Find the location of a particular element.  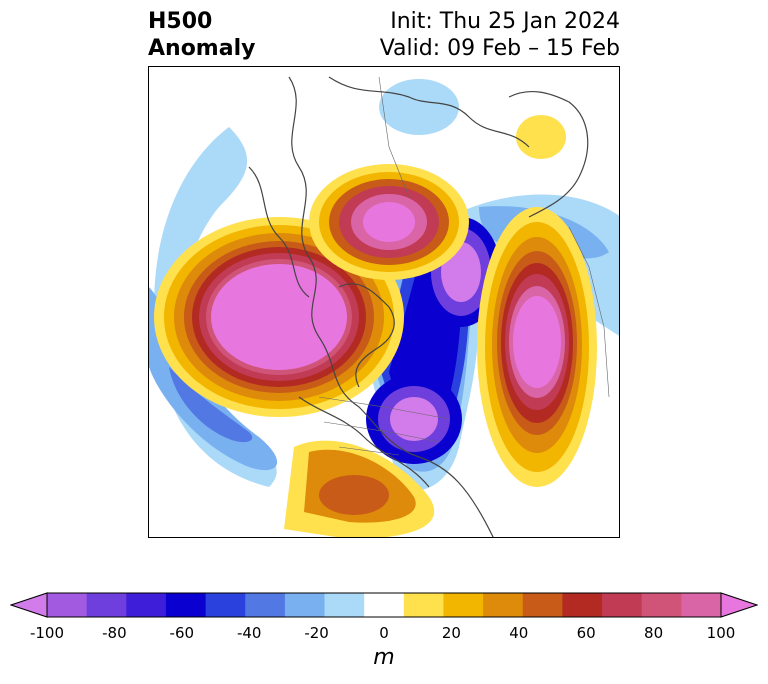

colorbar-tick-label: -40 is located at coordinates (249, 633).